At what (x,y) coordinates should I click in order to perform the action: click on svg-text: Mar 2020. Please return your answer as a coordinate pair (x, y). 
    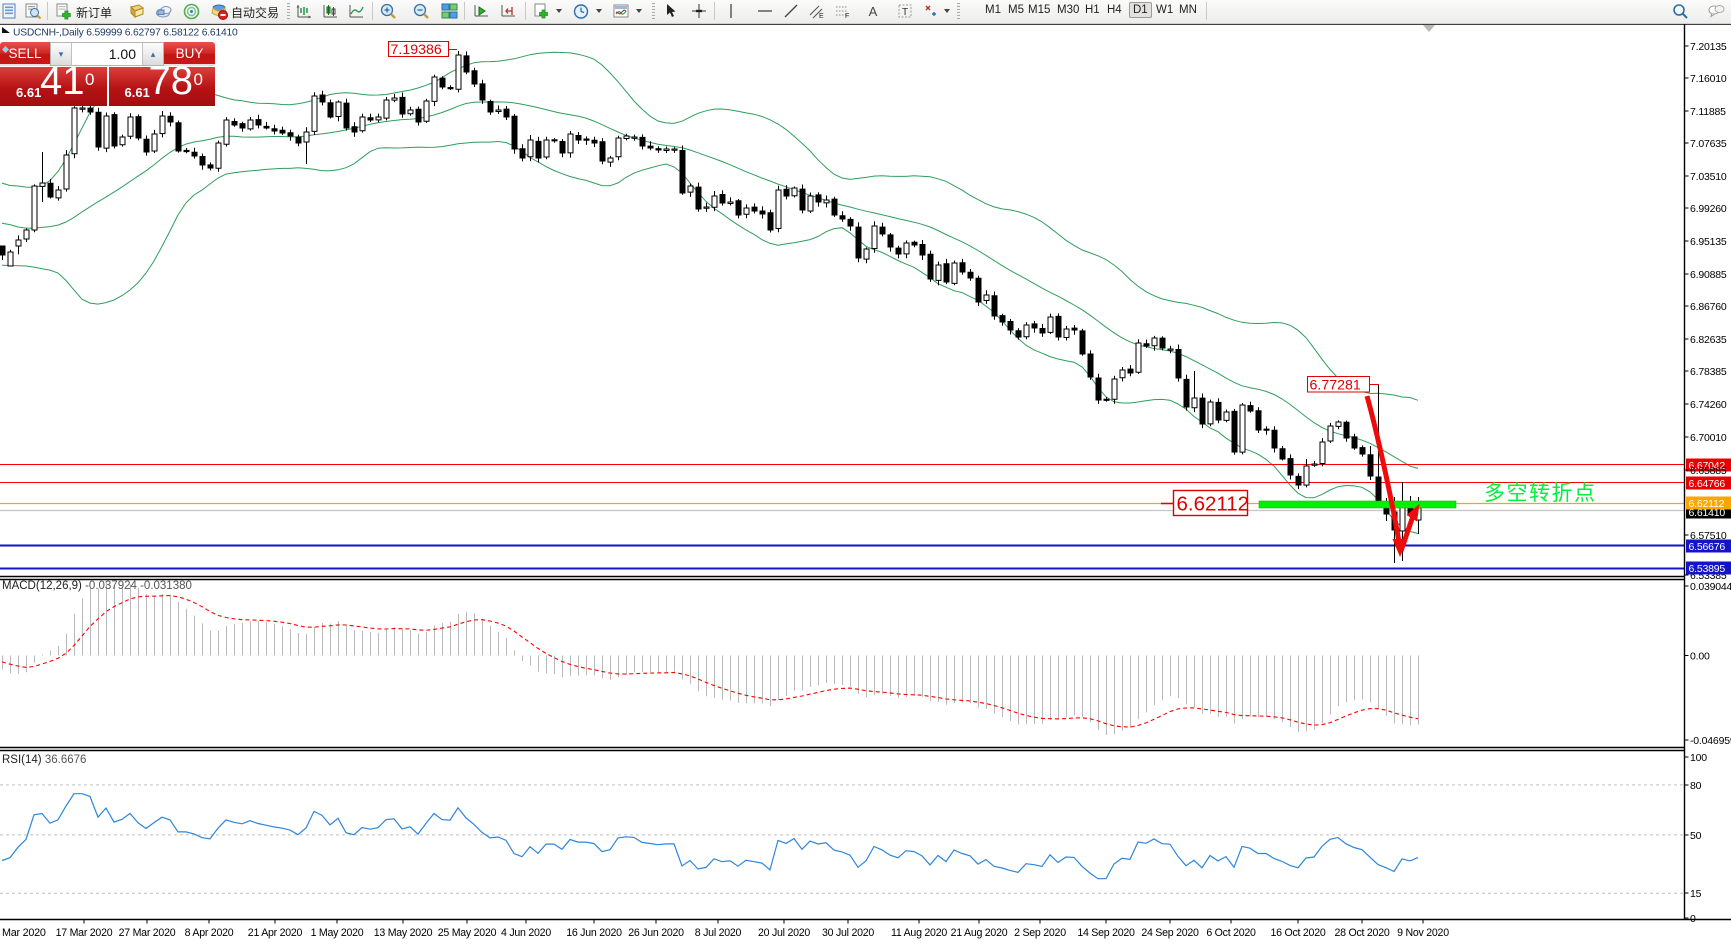
    Looking at the image, I should click on (24, 933).